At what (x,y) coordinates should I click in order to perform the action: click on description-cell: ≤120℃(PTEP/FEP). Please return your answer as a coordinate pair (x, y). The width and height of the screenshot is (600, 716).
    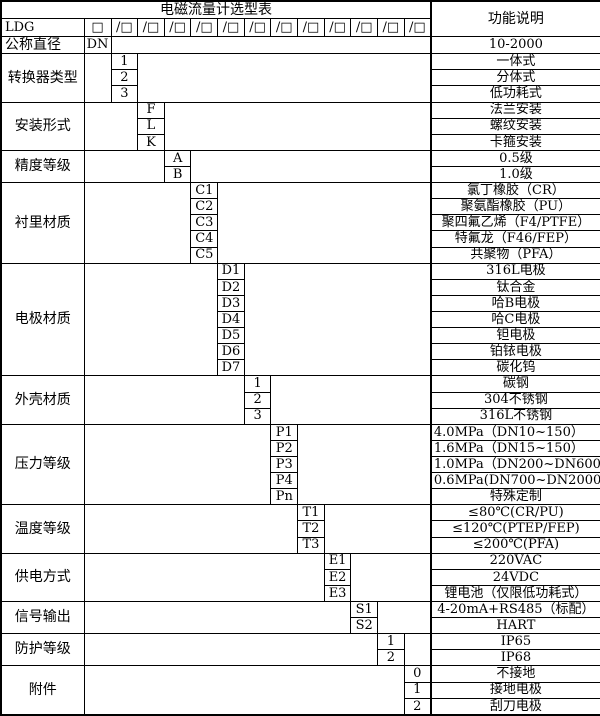
    Looking at the image, I should click on (514, 529).